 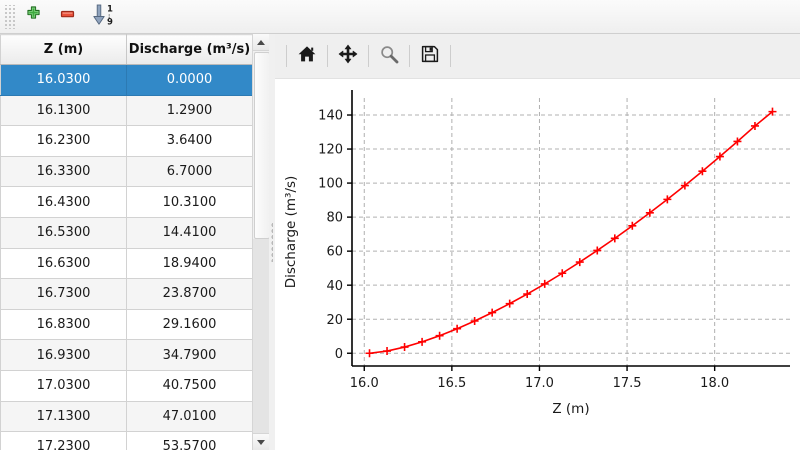 I want to click on floppy-disk-icon, so click(x=430, y=56).